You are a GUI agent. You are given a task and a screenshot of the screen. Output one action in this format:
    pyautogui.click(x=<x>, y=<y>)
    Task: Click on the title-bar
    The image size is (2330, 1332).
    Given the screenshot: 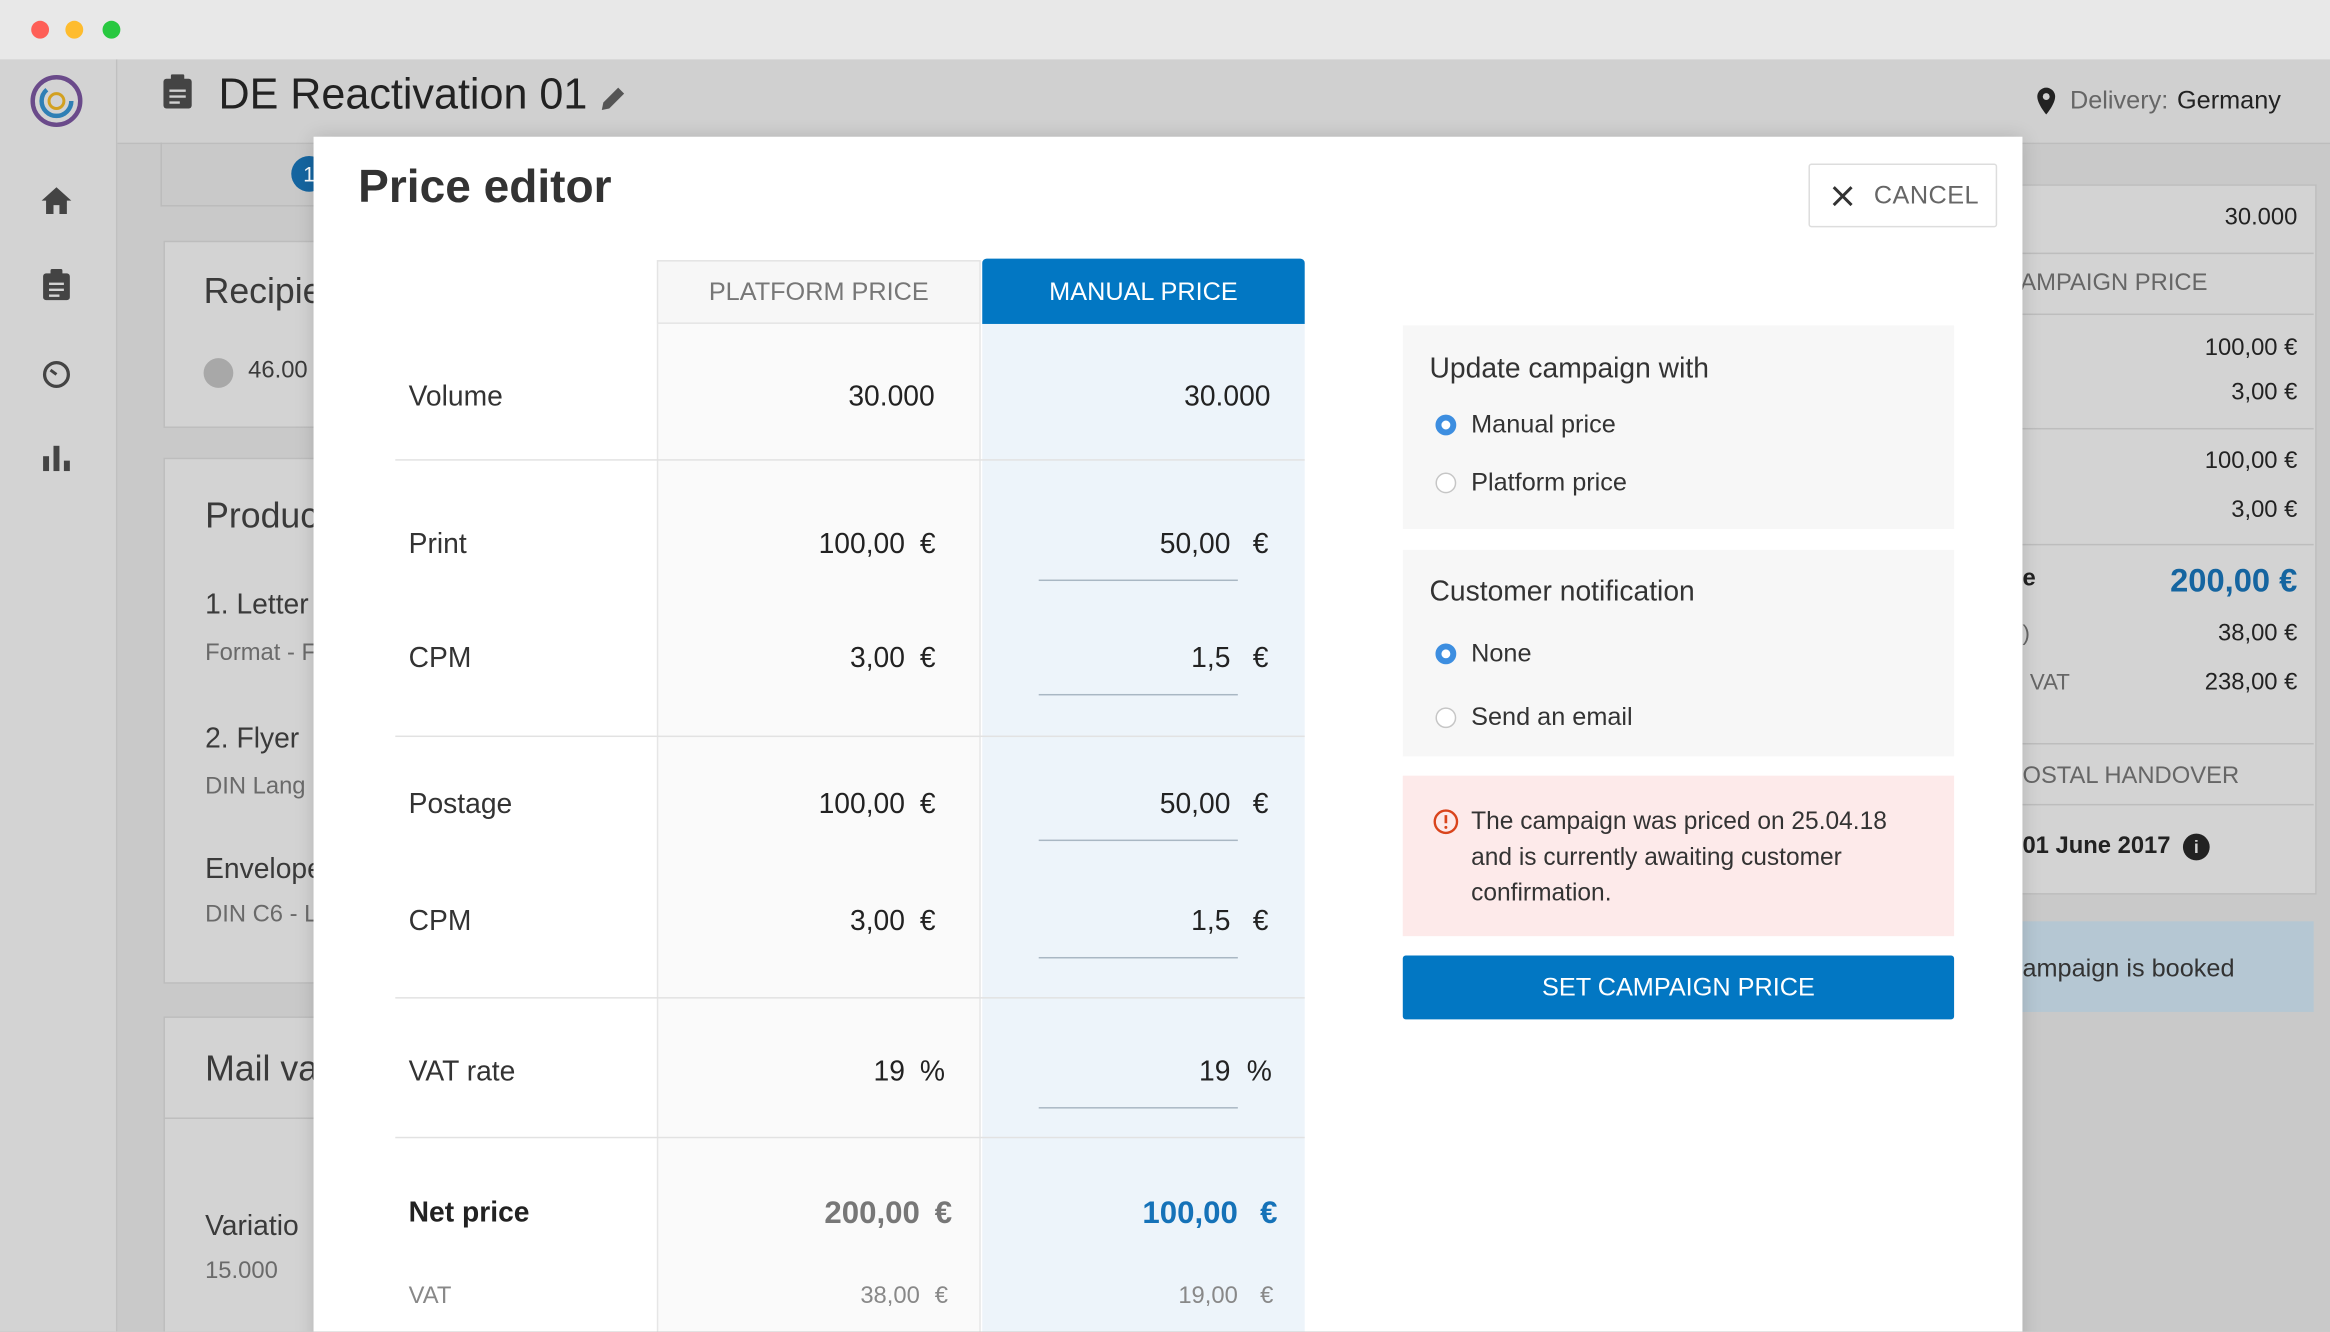 What is the action you would take?
    pyautogui.click(x=1165, y=30)
    